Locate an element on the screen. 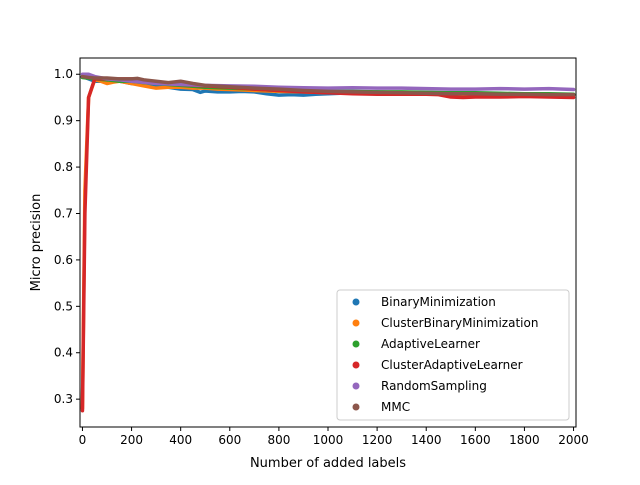 This screenshot has height=485, width=640. x-tick-label: 600 is located at coordinates (229, 440).